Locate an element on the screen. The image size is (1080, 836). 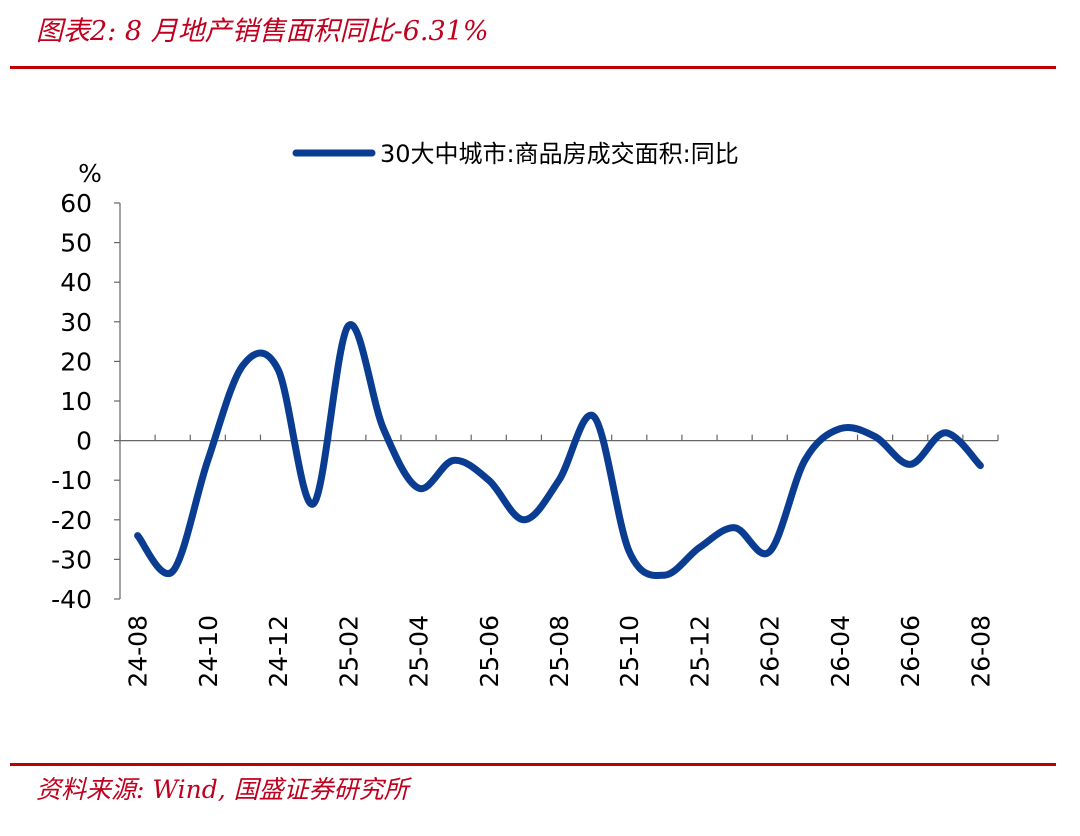
source-note: 资料来源: Wind, 国盛证券研究所 is located at coordinates (222, 789).